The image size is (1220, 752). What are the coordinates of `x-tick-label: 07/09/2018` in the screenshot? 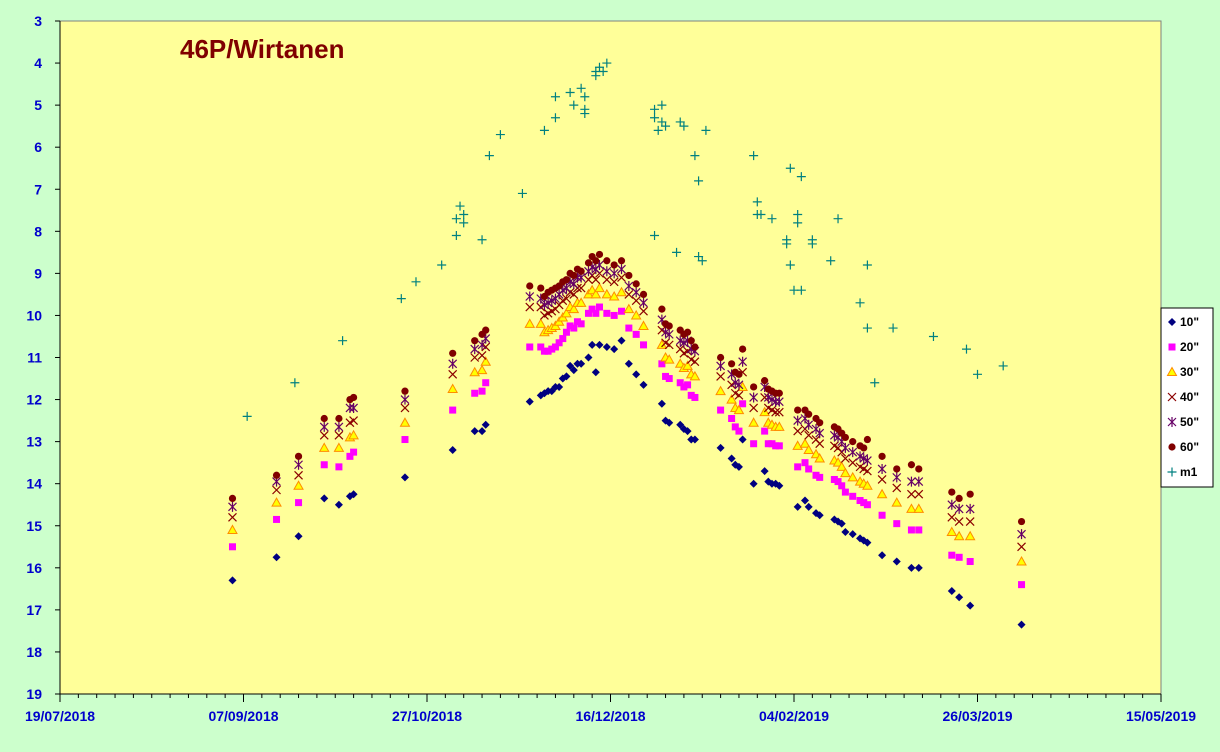 It's located at (243, 716).